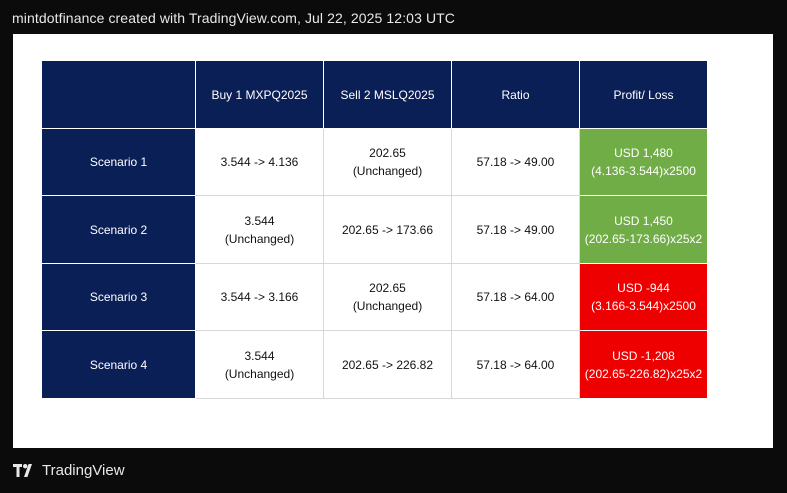  What do you see at coordinates (260, 95) in the screenshot?
I see `table-header-buy: Buy 1 MXPQ2025` at bounding box center [260, 95].